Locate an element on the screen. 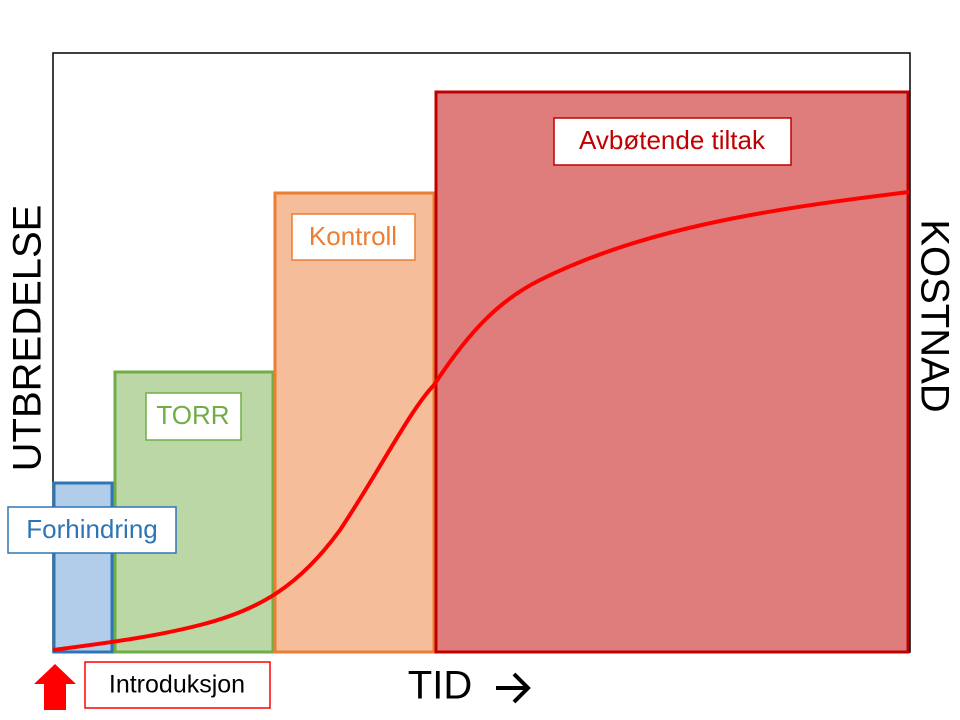  start-label: Introduksjon is located at coordinates (177, 685).